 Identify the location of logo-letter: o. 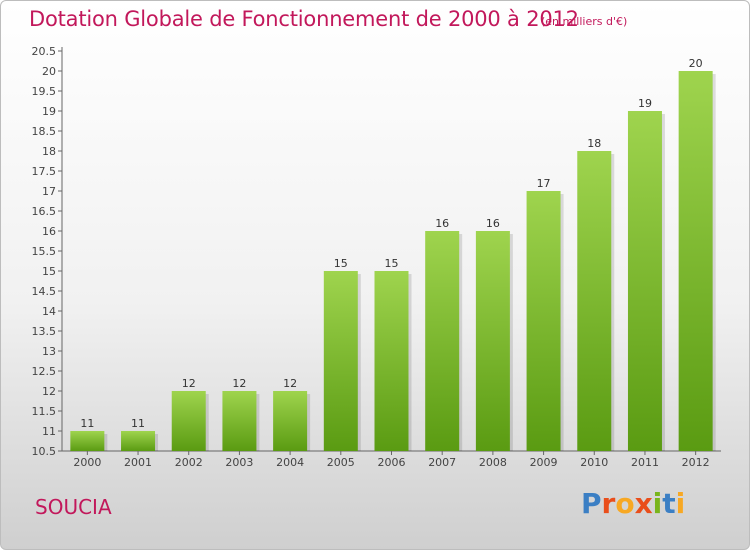
(625, 503).